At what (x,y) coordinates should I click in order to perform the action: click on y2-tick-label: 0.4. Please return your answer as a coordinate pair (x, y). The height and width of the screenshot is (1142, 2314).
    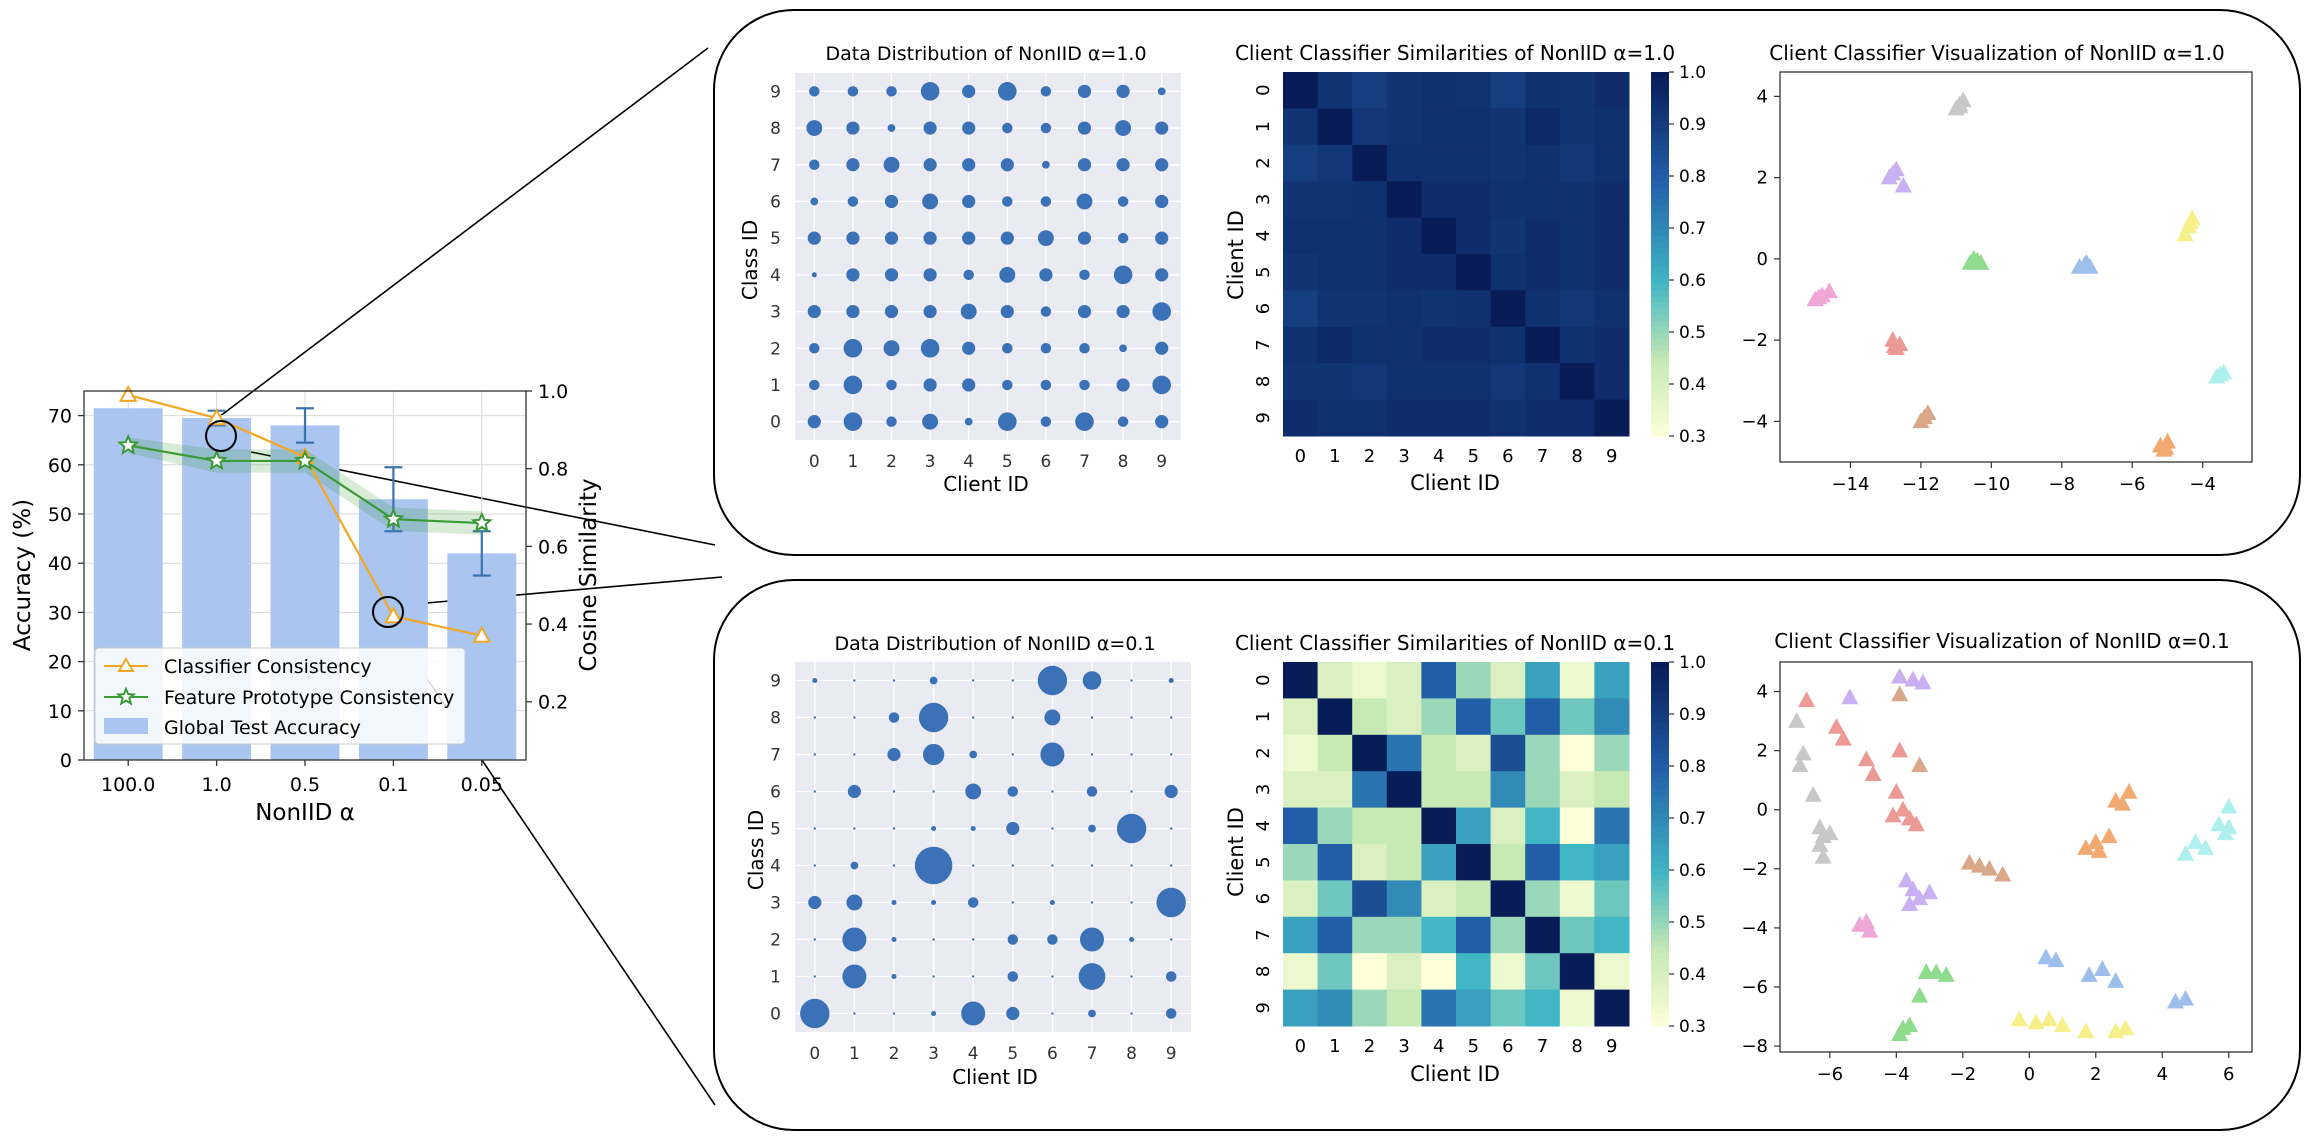
    Looking at the image, I should click on (553, 625).